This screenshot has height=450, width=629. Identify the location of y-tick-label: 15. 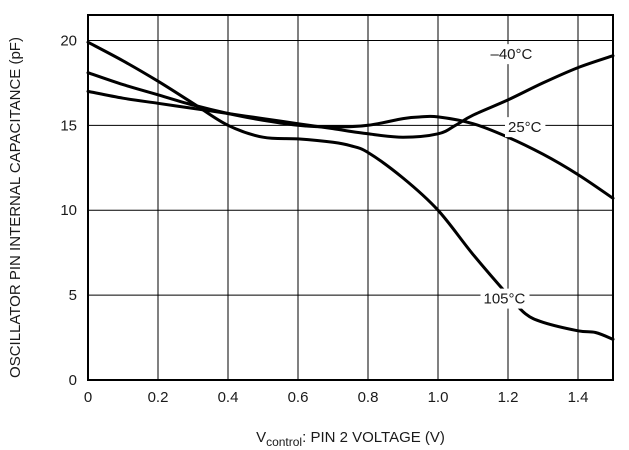
(68, 125).